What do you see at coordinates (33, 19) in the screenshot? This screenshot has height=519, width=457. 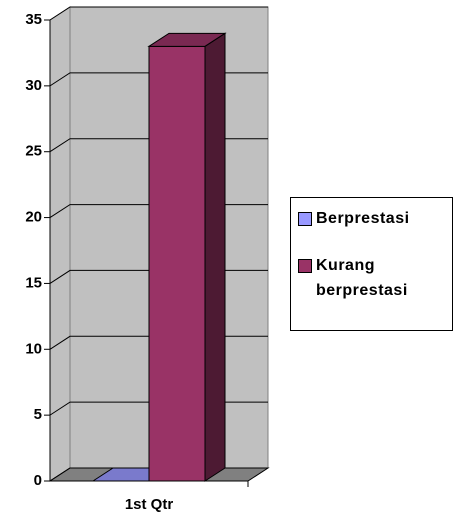 I see `y-tick-label: 35` at bounding box center [33, 19].